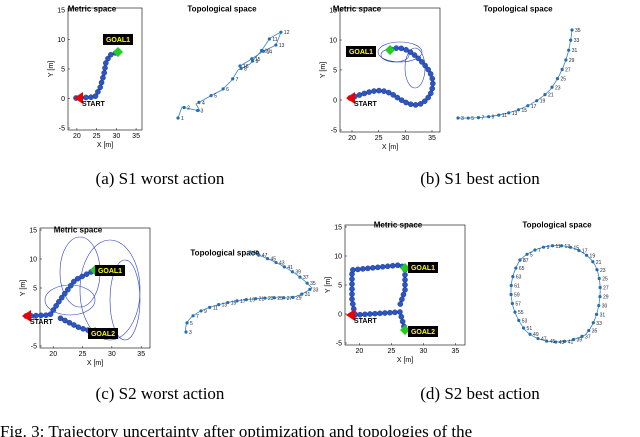  I want to click on node-label: 10, so click(268, 51).